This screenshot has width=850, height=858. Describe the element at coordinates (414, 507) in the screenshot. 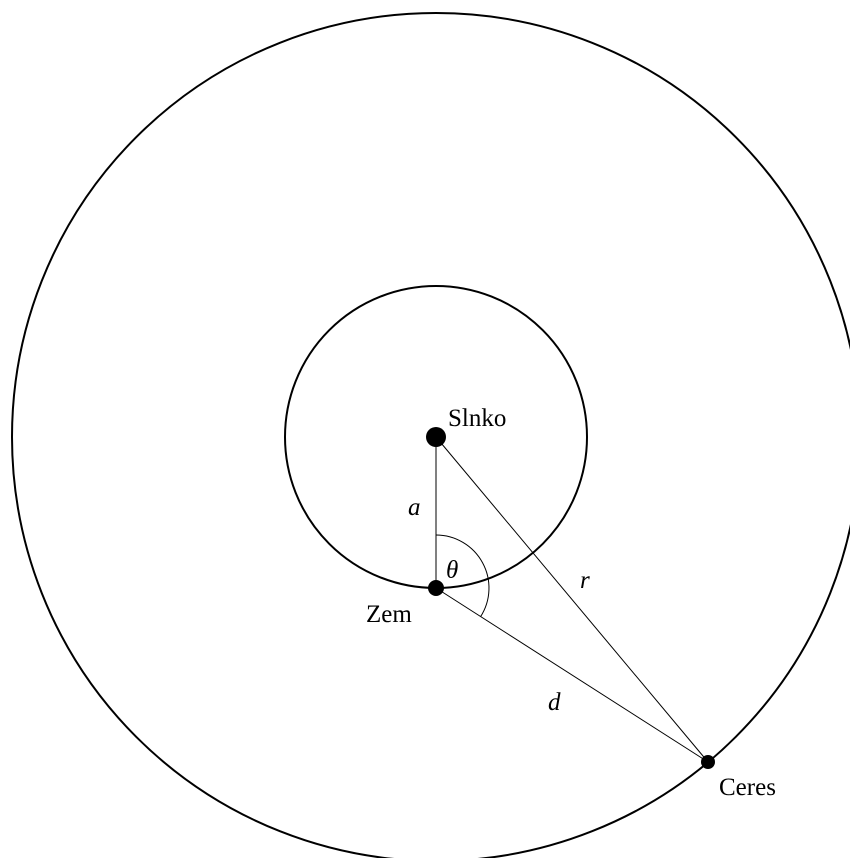

I see `edge-label: a` at that location.